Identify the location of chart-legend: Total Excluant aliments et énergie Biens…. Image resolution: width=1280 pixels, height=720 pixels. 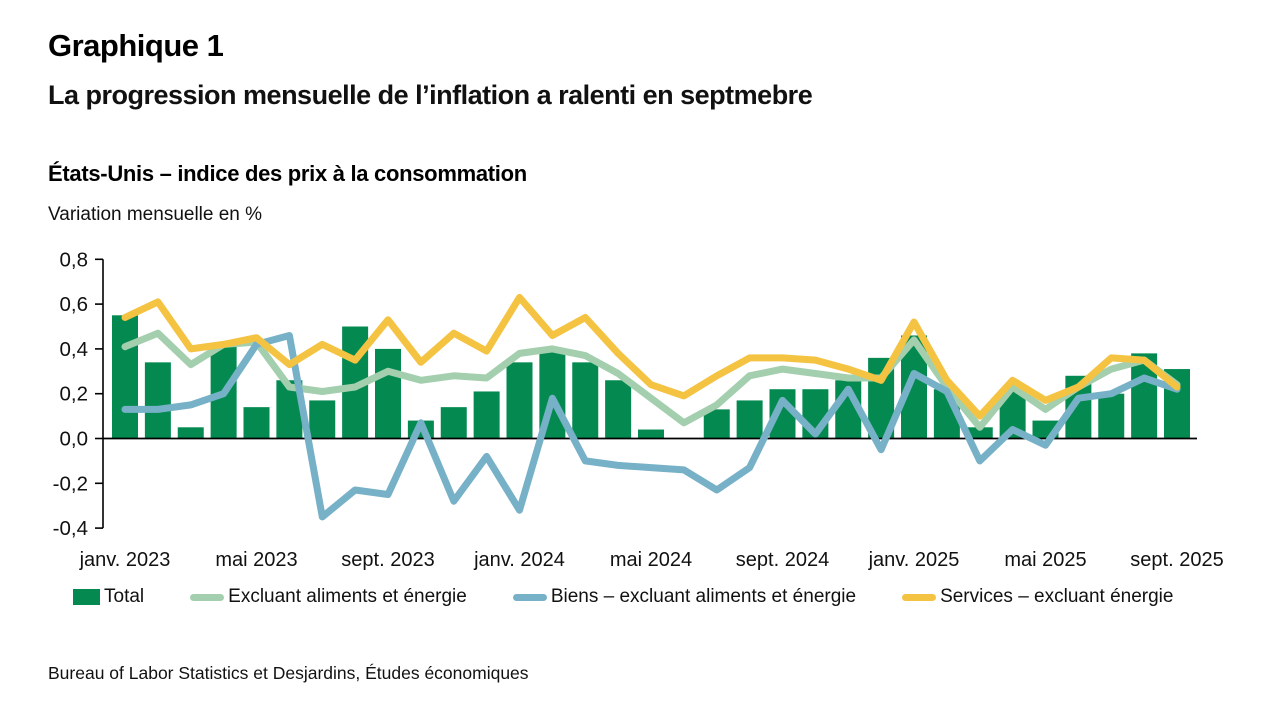
(623, 597).